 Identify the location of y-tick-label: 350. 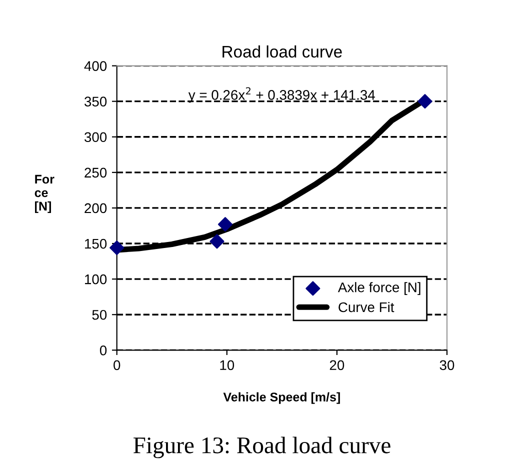
(95, 101).